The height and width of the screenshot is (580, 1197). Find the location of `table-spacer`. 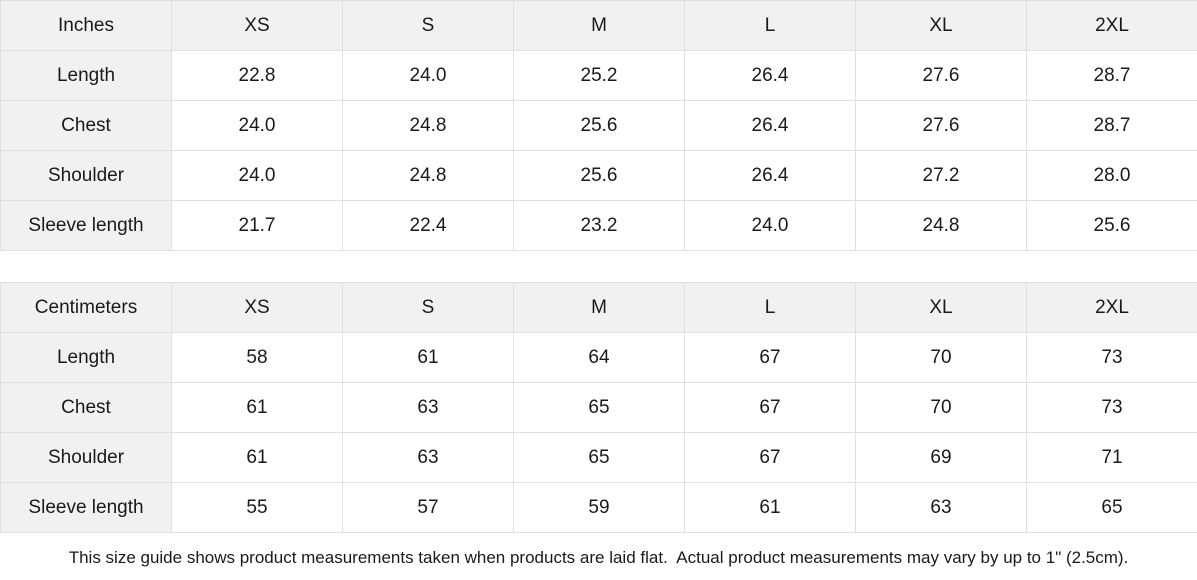

table-spacer is located at coordinates (598, 266).